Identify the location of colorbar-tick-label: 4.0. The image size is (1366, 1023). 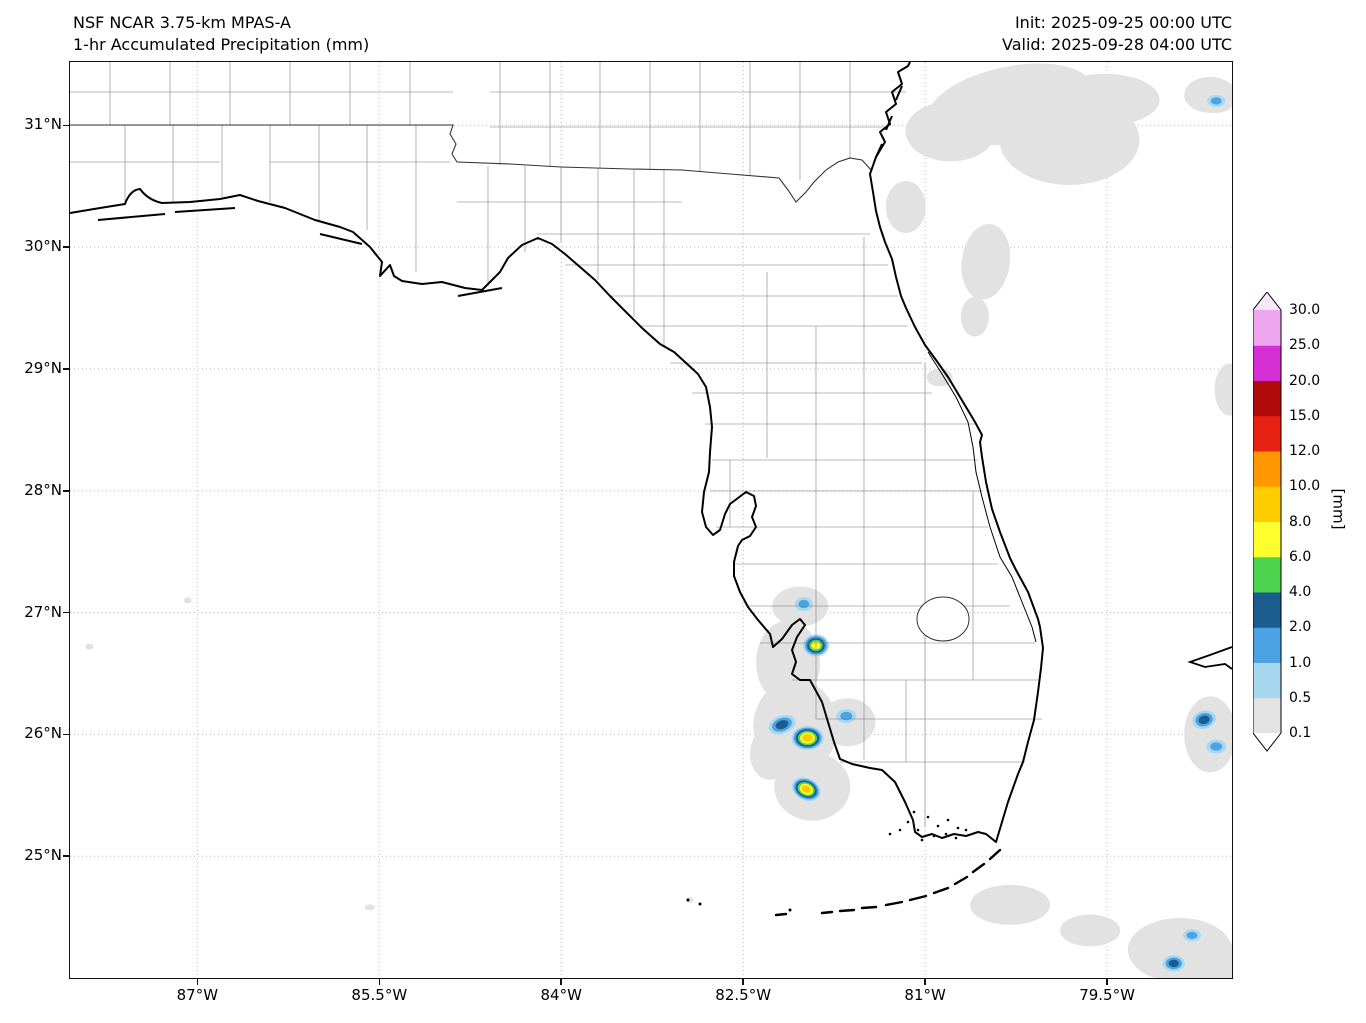
(1300, 592).